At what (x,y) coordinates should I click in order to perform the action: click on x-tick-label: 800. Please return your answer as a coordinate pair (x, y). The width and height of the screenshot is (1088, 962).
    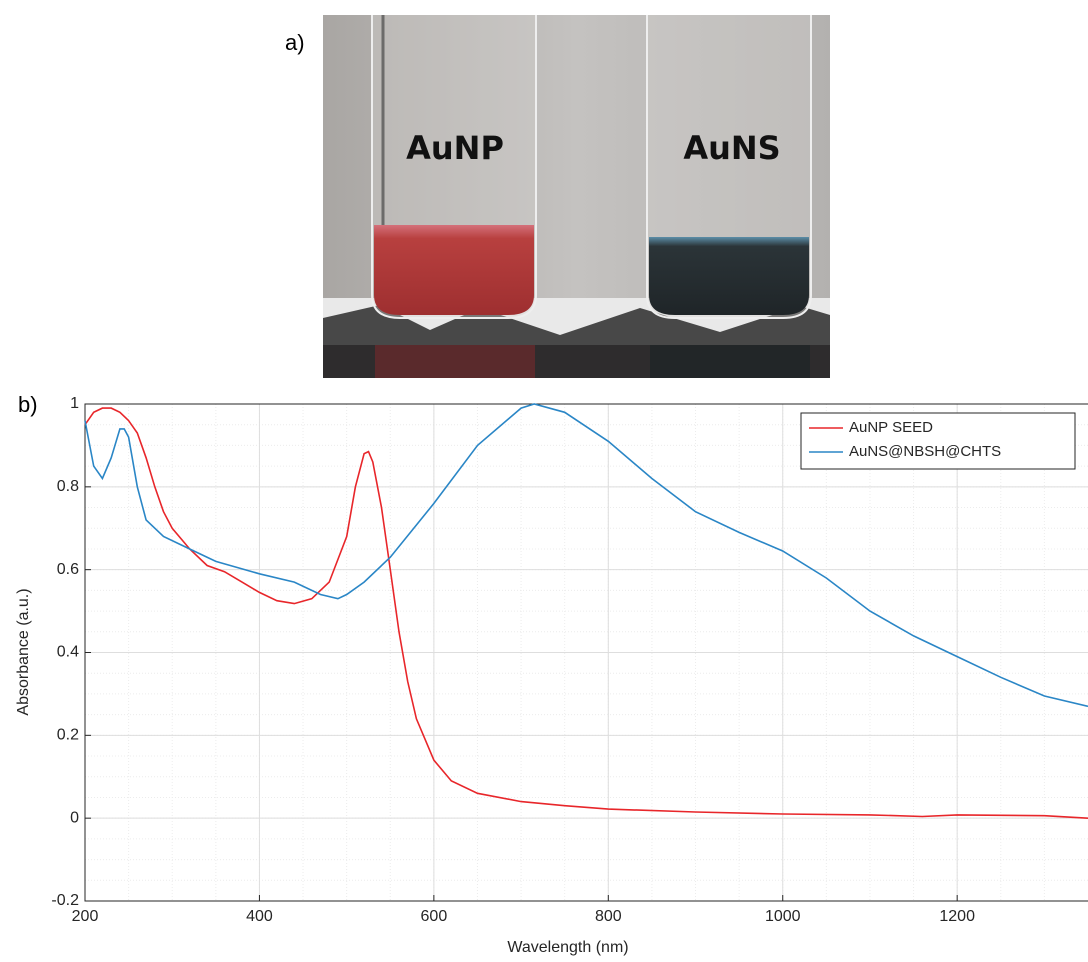
    Looking at the image, I should click on (608, 916).